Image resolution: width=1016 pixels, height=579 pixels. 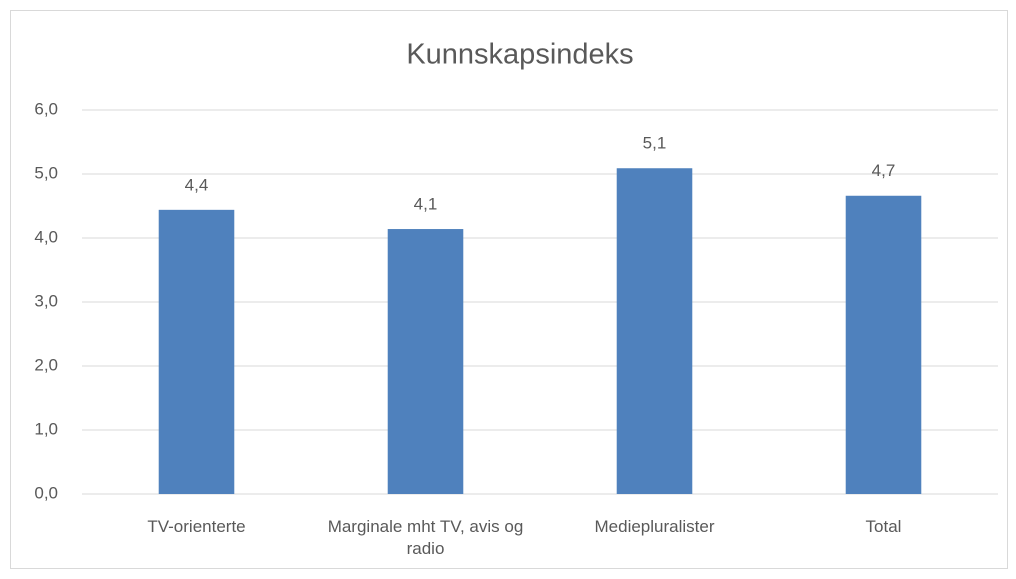 I want to click on data-label: 5,1, so click(x=655, y=143).